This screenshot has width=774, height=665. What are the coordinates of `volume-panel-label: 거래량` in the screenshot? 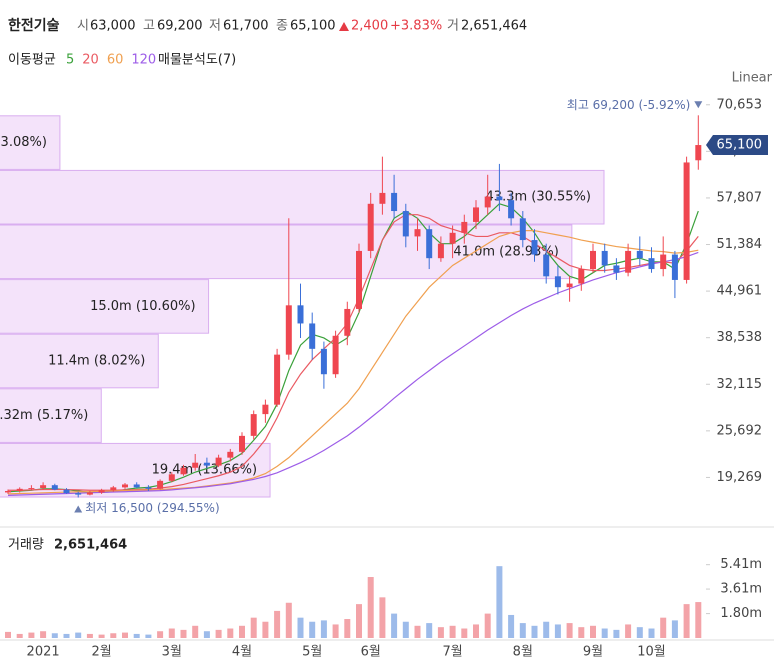 It's located at (26, 545).